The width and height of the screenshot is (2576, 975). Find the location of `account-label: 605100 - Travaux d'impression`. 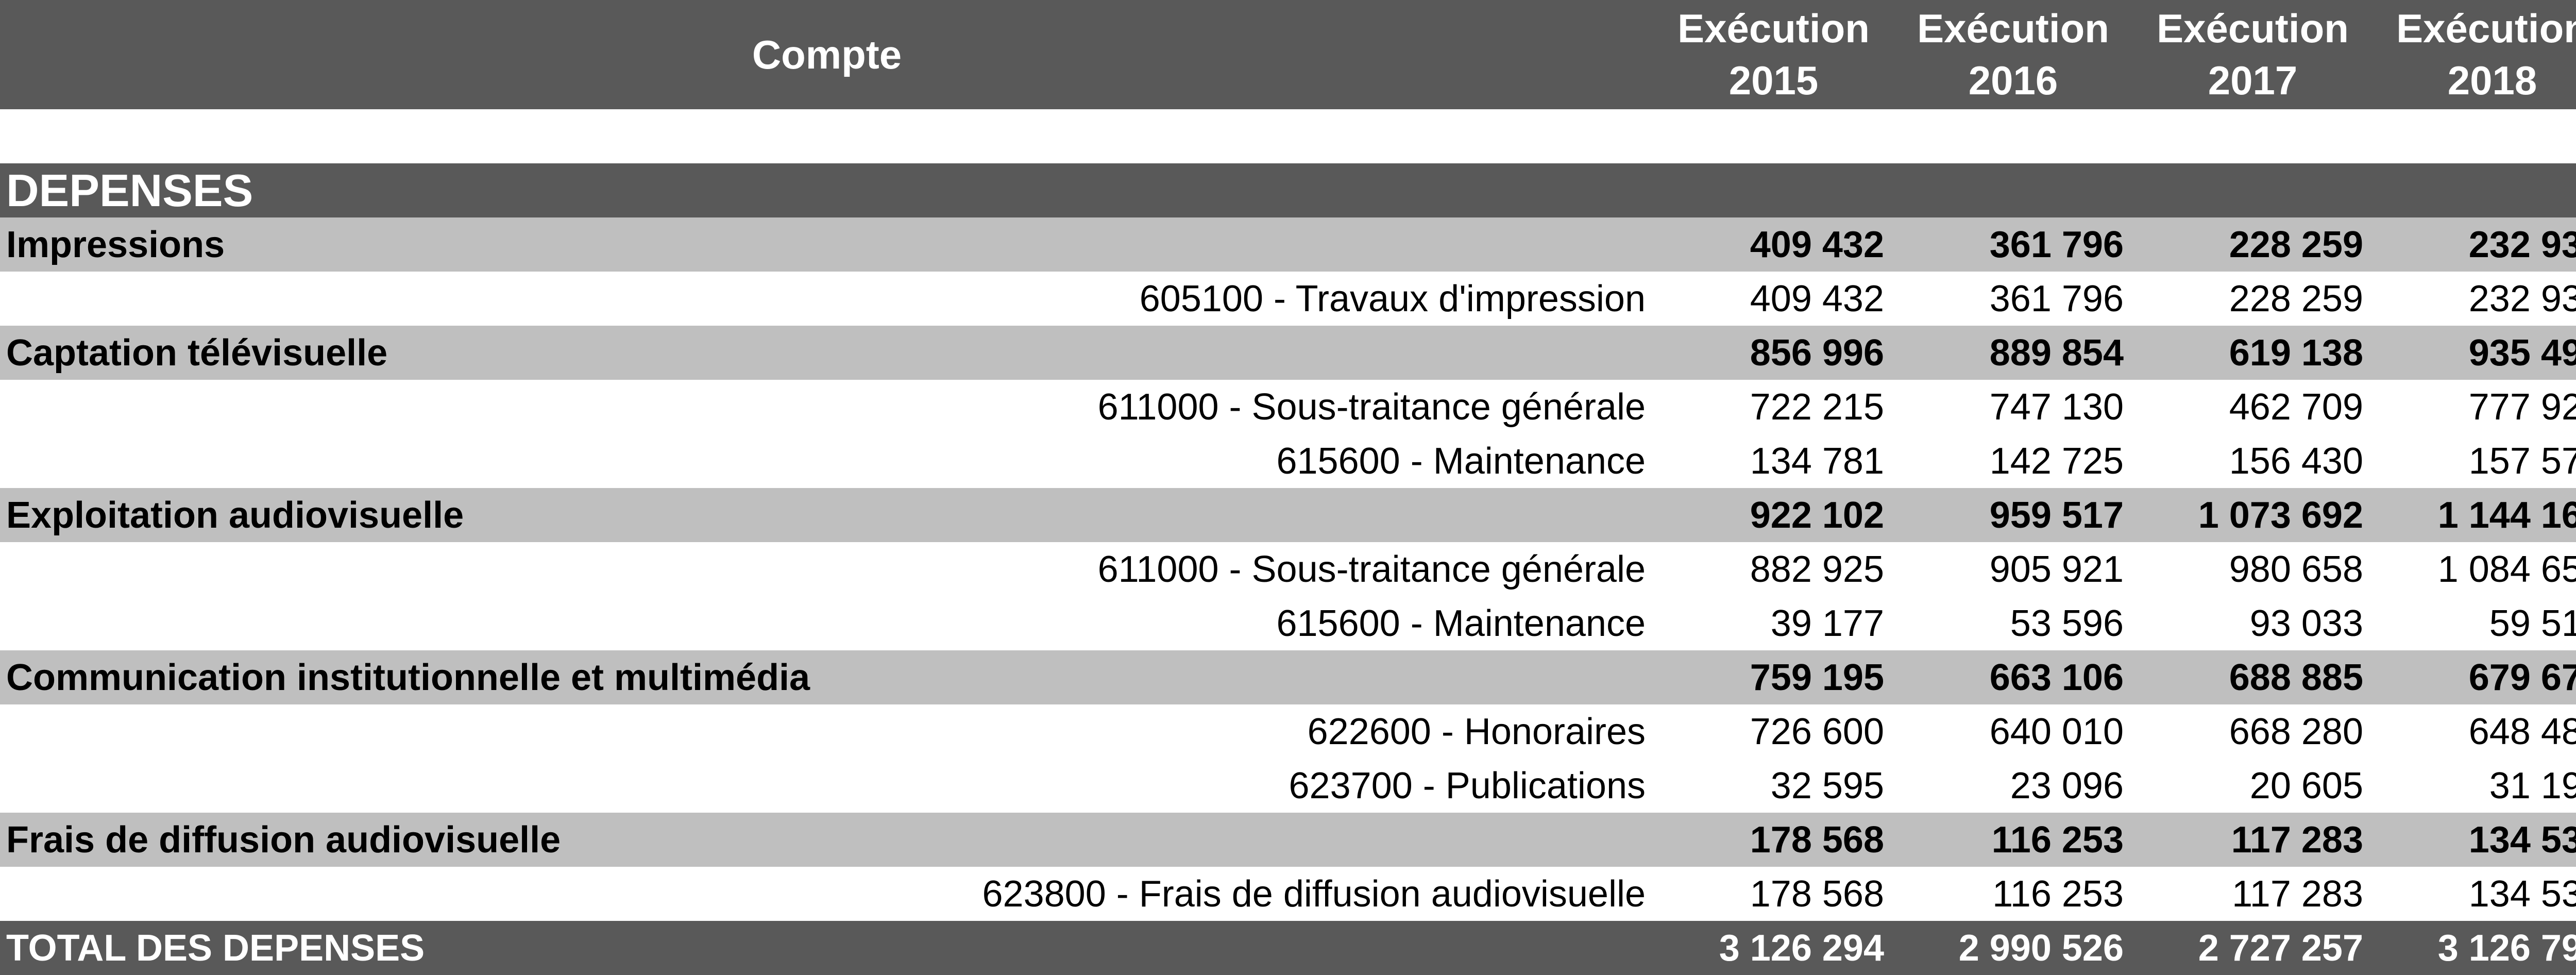

account-label: 605100 - Travaux d'impression is located at coordinates (1392, 299).